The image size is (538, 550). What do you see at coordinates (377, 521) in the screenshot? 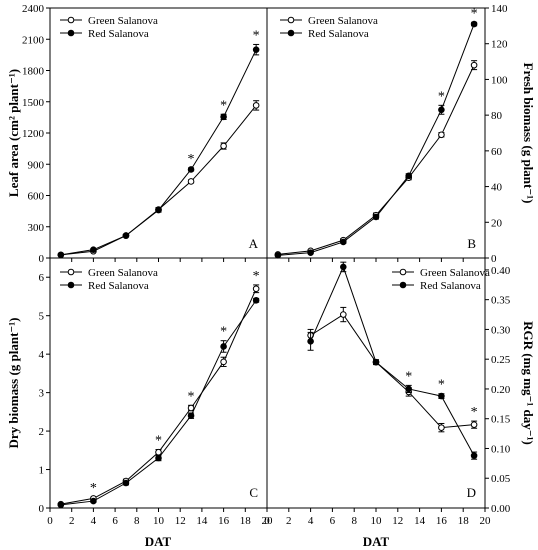
I see `x-tick-label: 10` at bounding box center [377, 521].